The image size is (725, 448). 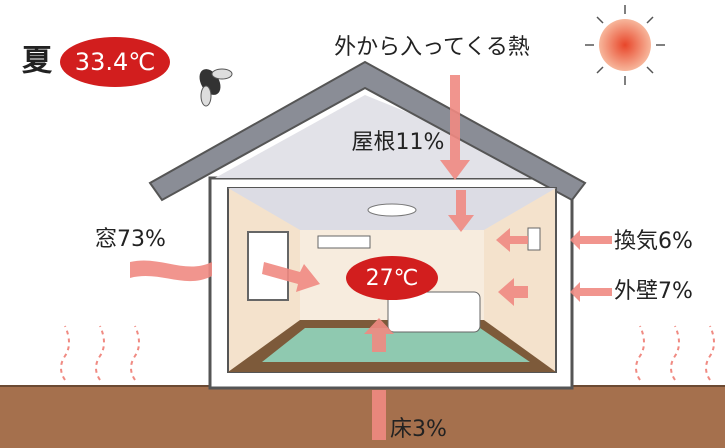 I want to click on window-inner-arrow, so click(x=291, y=277).